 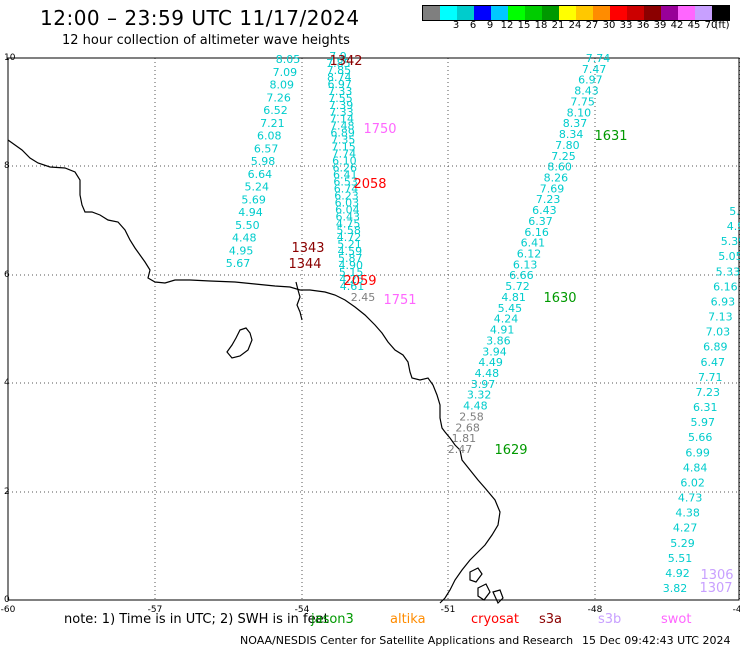 What do you see at coordinates (718, 332) in the screenshot?
I see `wave-height-value: 7.03` at bounding box center [718, 332].